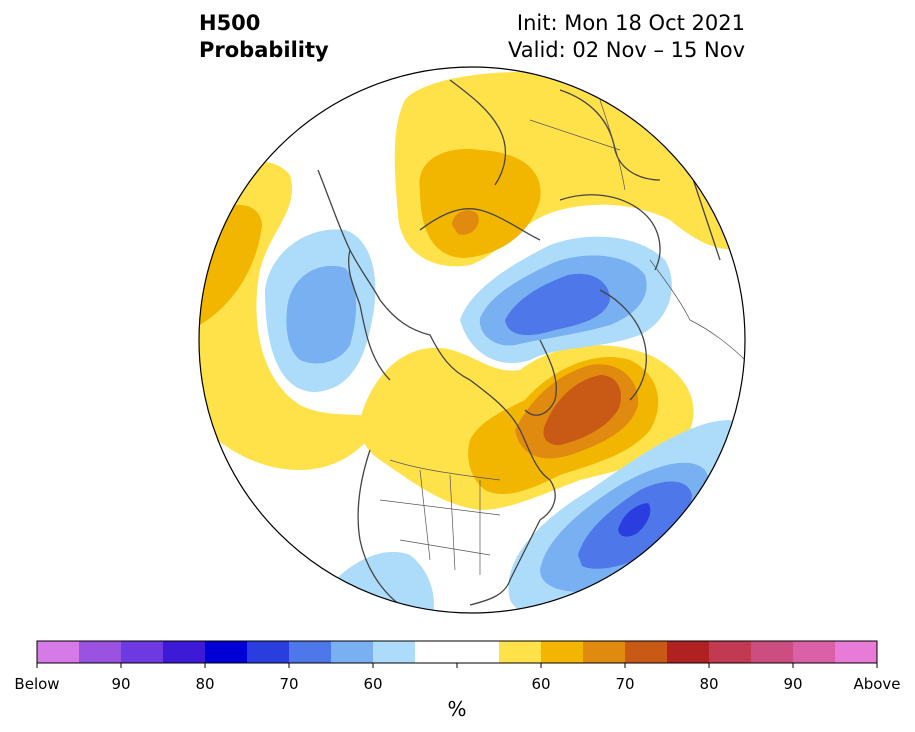 This screenshot has height=732, width=915. I want to click on colorbar-label-below-60: 60, so click(373, 684).